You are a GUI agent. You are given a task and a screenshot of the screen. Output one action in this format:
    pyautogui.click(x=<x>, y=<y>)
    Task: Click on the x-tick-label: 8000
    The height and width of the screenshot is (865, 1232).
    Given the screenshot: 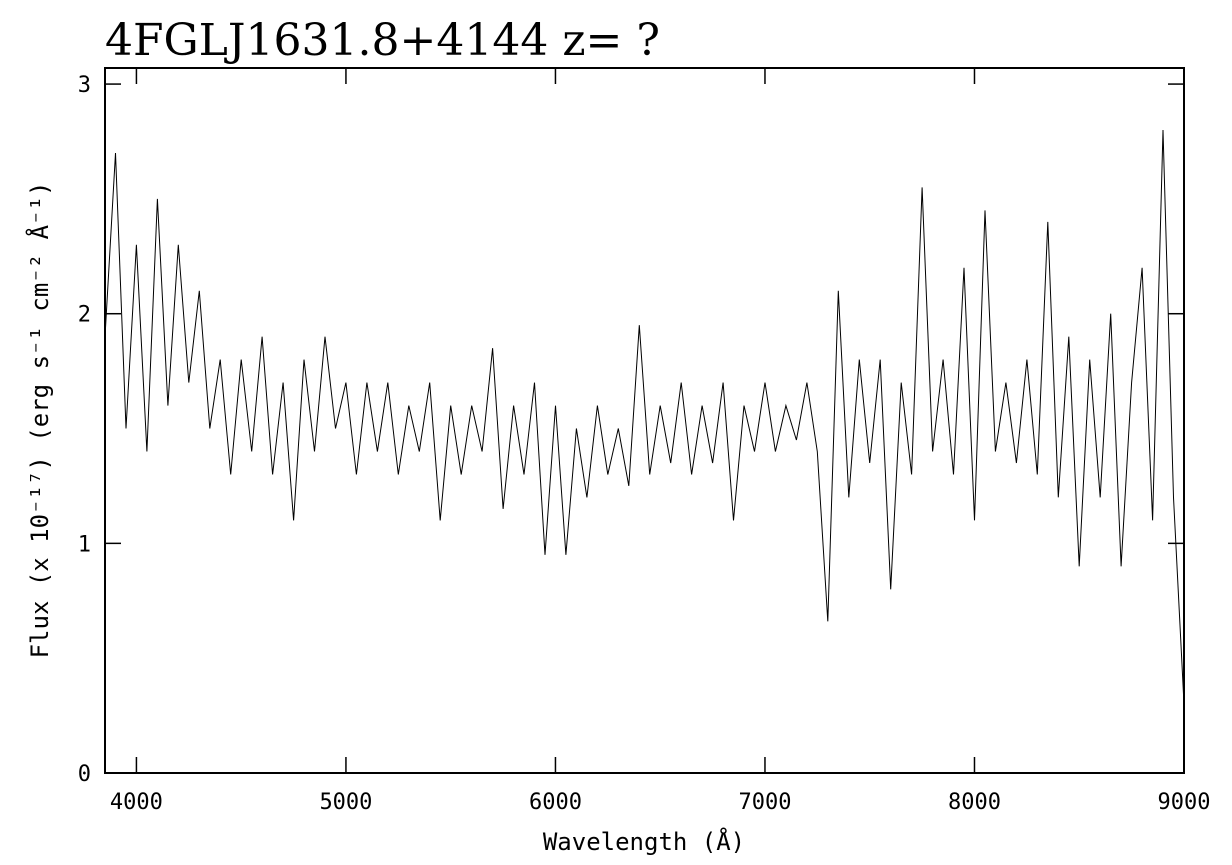 What is the action you would take?
    pyautogui.click(x=974, y=802)
    